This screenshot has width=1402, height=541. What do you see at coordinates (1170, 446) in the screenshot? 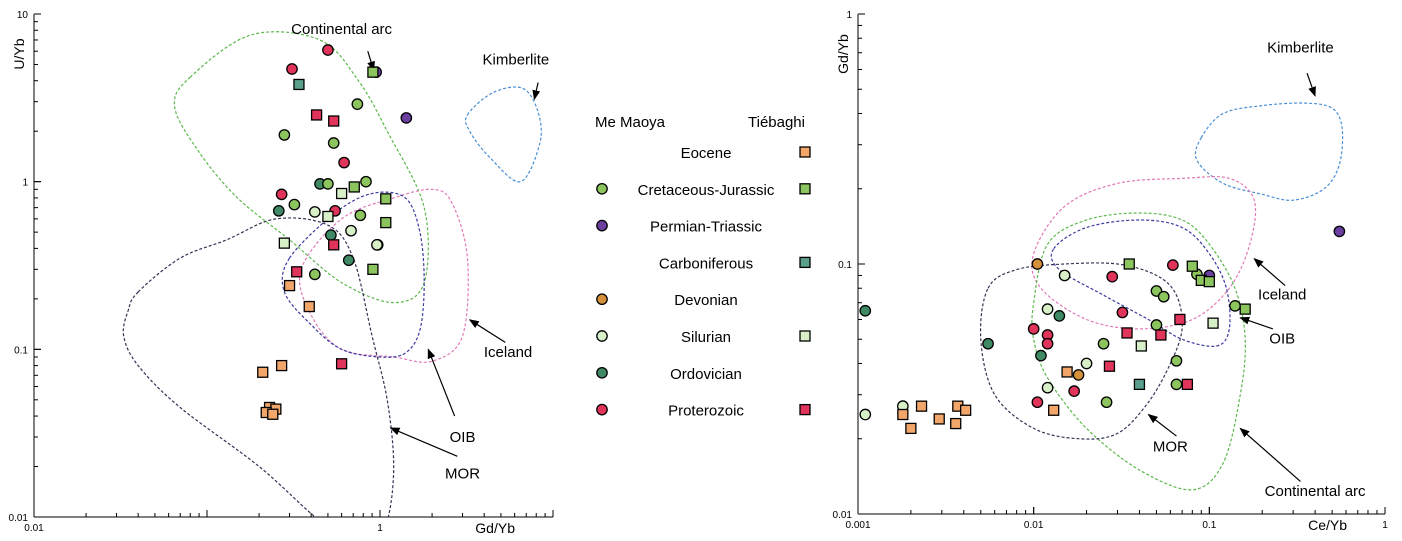
I see `right-region-label-mor: MOR` at bounding box center [1170, 446].